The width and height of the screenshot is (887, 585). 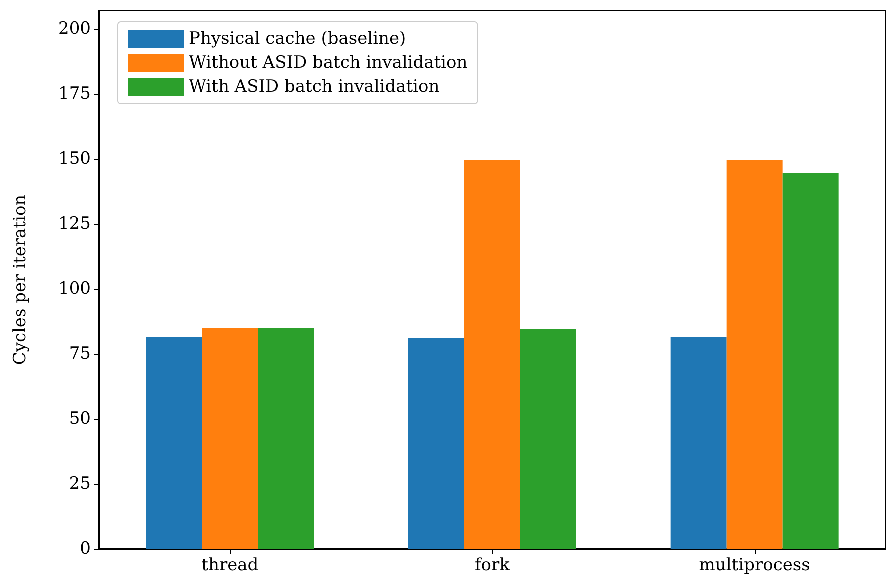 I want to click on legend-label: Without ASID batch invalidation, so click(x=328, y=63).